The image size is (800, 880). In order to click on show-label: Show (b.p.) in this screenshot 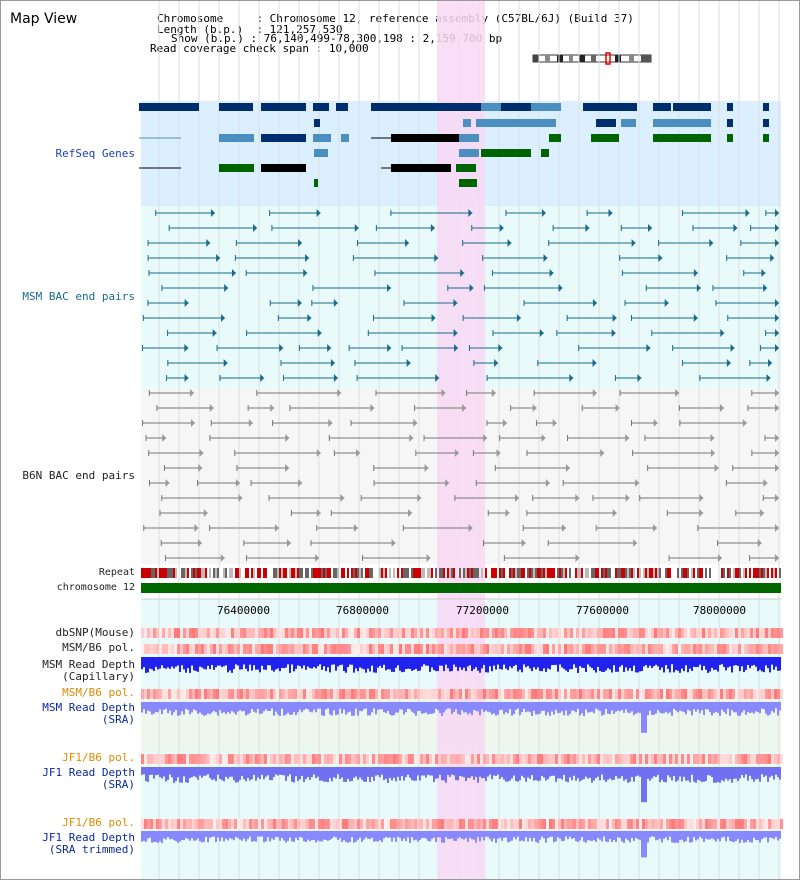, I will do `click(207, 38)`.